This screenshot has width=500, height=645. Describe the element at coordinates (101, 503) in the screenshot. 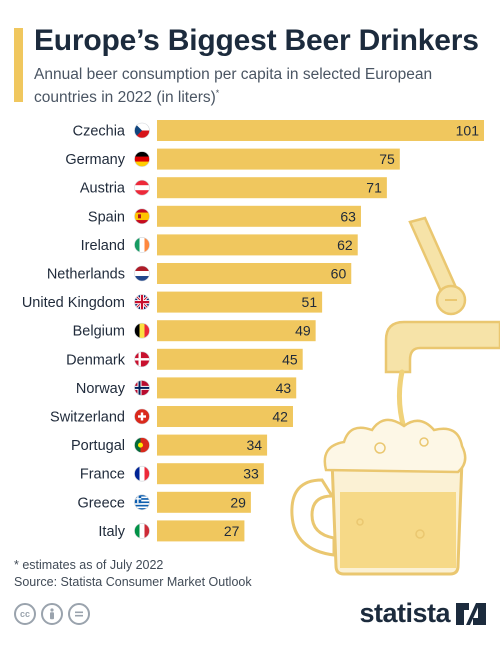

I see `category-label-greece: Greece` at that location.